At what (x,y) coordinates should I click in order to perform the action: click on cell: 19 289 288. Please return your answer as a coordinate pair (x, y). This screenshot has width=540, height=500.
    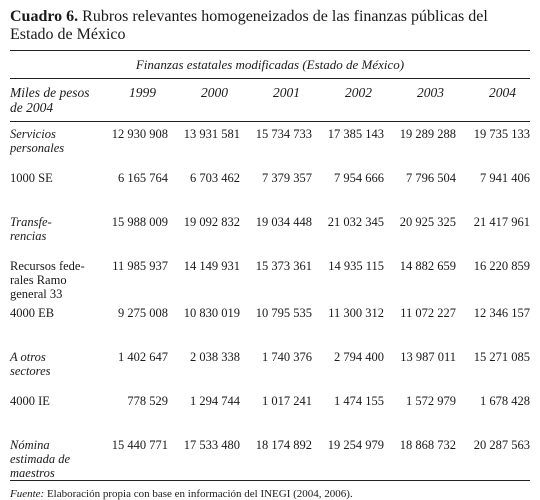
    Looking at the image, I should click on (427, 134).